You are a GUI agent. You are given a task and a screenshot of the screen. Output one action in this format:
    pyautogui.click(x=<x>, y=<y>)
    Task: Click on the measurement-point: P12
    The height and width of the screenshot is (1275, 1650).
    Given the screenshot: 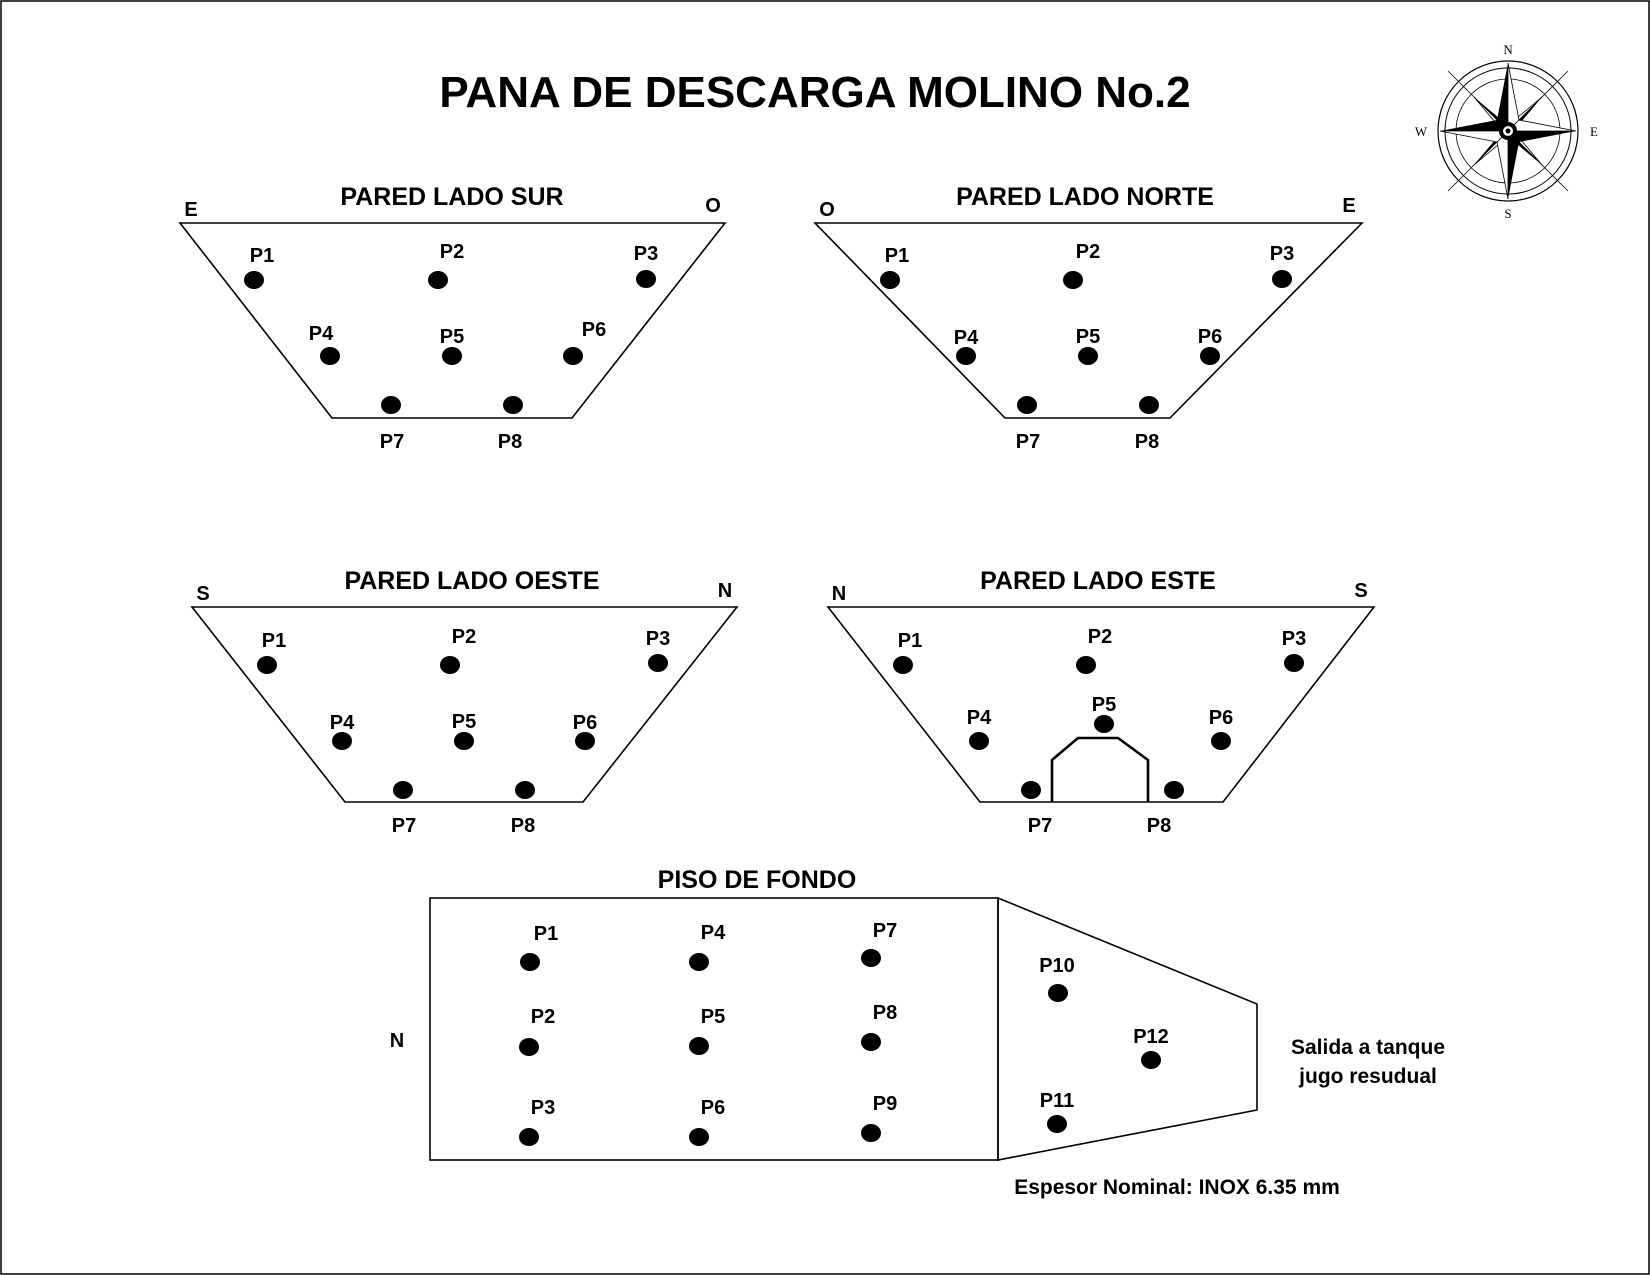 What is the action you would take?
    pyautogui.click(x=1151, y=1047)
    